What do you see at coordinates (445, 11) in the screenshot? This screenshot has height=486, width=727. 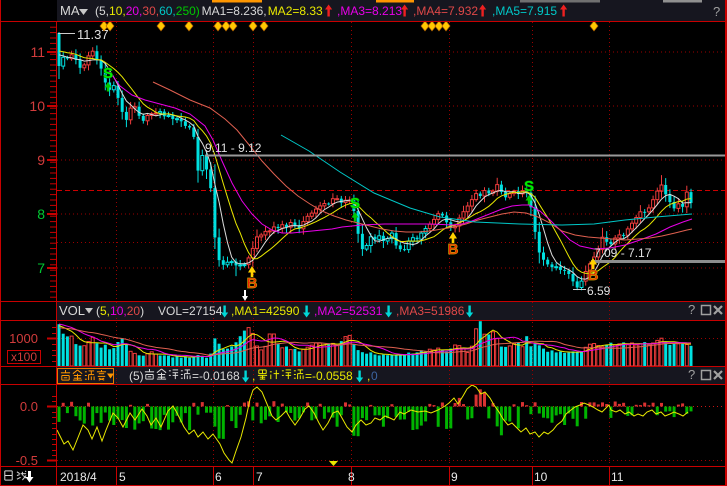 I see `svg-text: ,MA4=7.932` at bounding box center [445, 11].